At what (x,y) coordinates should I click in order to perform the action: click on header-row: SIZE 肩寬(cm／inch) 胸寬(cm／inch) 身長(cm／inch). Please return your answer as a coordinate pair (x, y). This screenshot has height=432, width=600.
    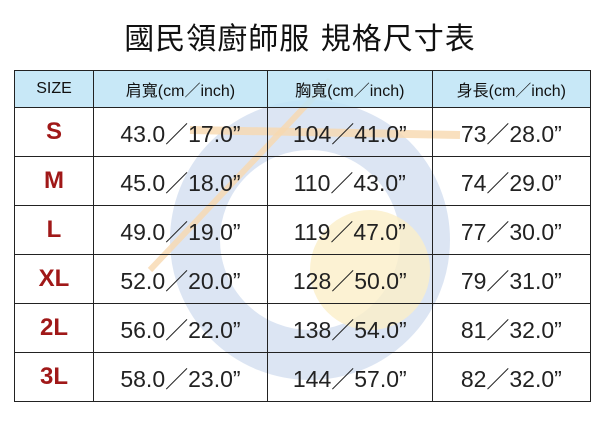
    Looking at the image, I should click on (303, 89).